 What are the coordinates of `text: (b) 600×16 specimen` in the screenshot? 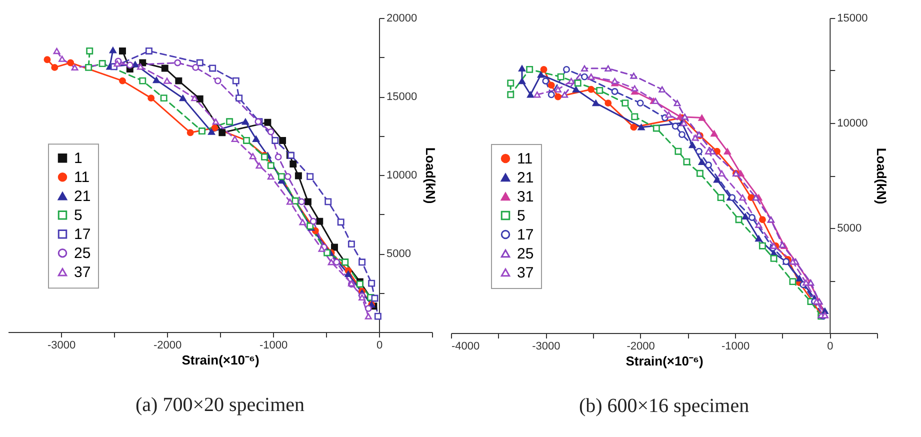 It's located at (664, 406).